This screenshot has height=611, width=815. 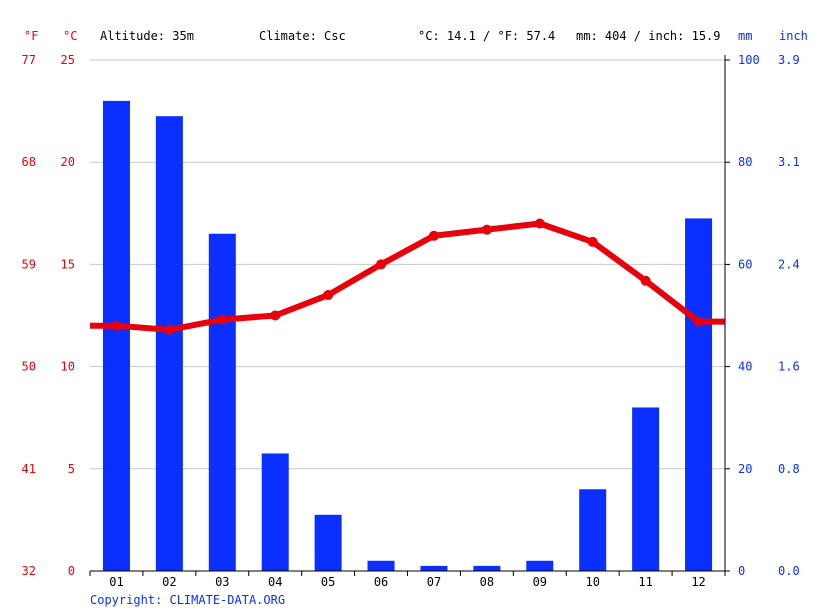 I want to click on celsius-tick-label: 10, so click(x=68, y=367).